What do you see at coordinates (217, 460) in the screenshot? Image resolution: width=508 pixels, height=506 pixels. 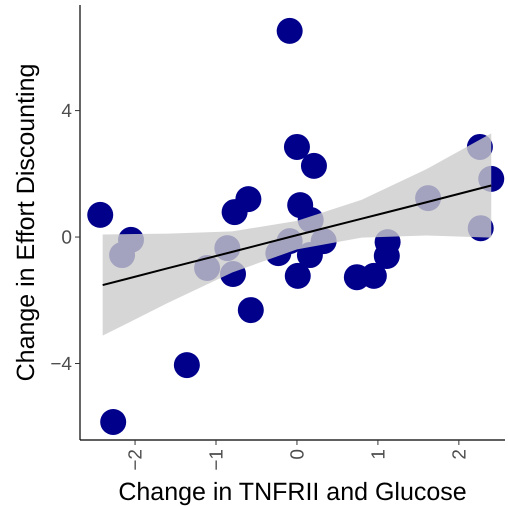 I see `x-tick-label: −1` at bounding box center [217, 460].